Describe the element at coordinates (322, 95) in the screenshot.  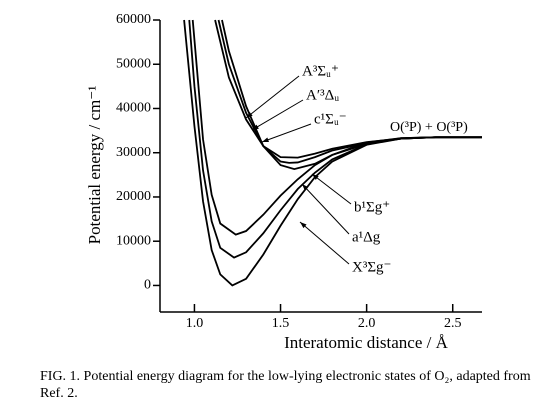
I see `legend-label: A′³Δᵤ` at that location.